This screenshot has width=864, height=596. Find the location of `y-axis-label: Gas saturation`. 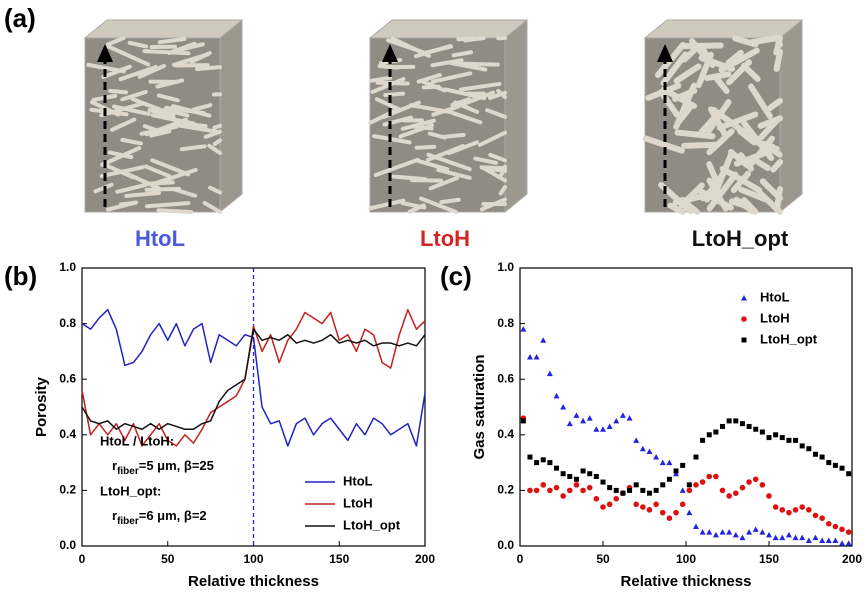

y-axis-label: Gas saturation is located at coordinates (479, 406).